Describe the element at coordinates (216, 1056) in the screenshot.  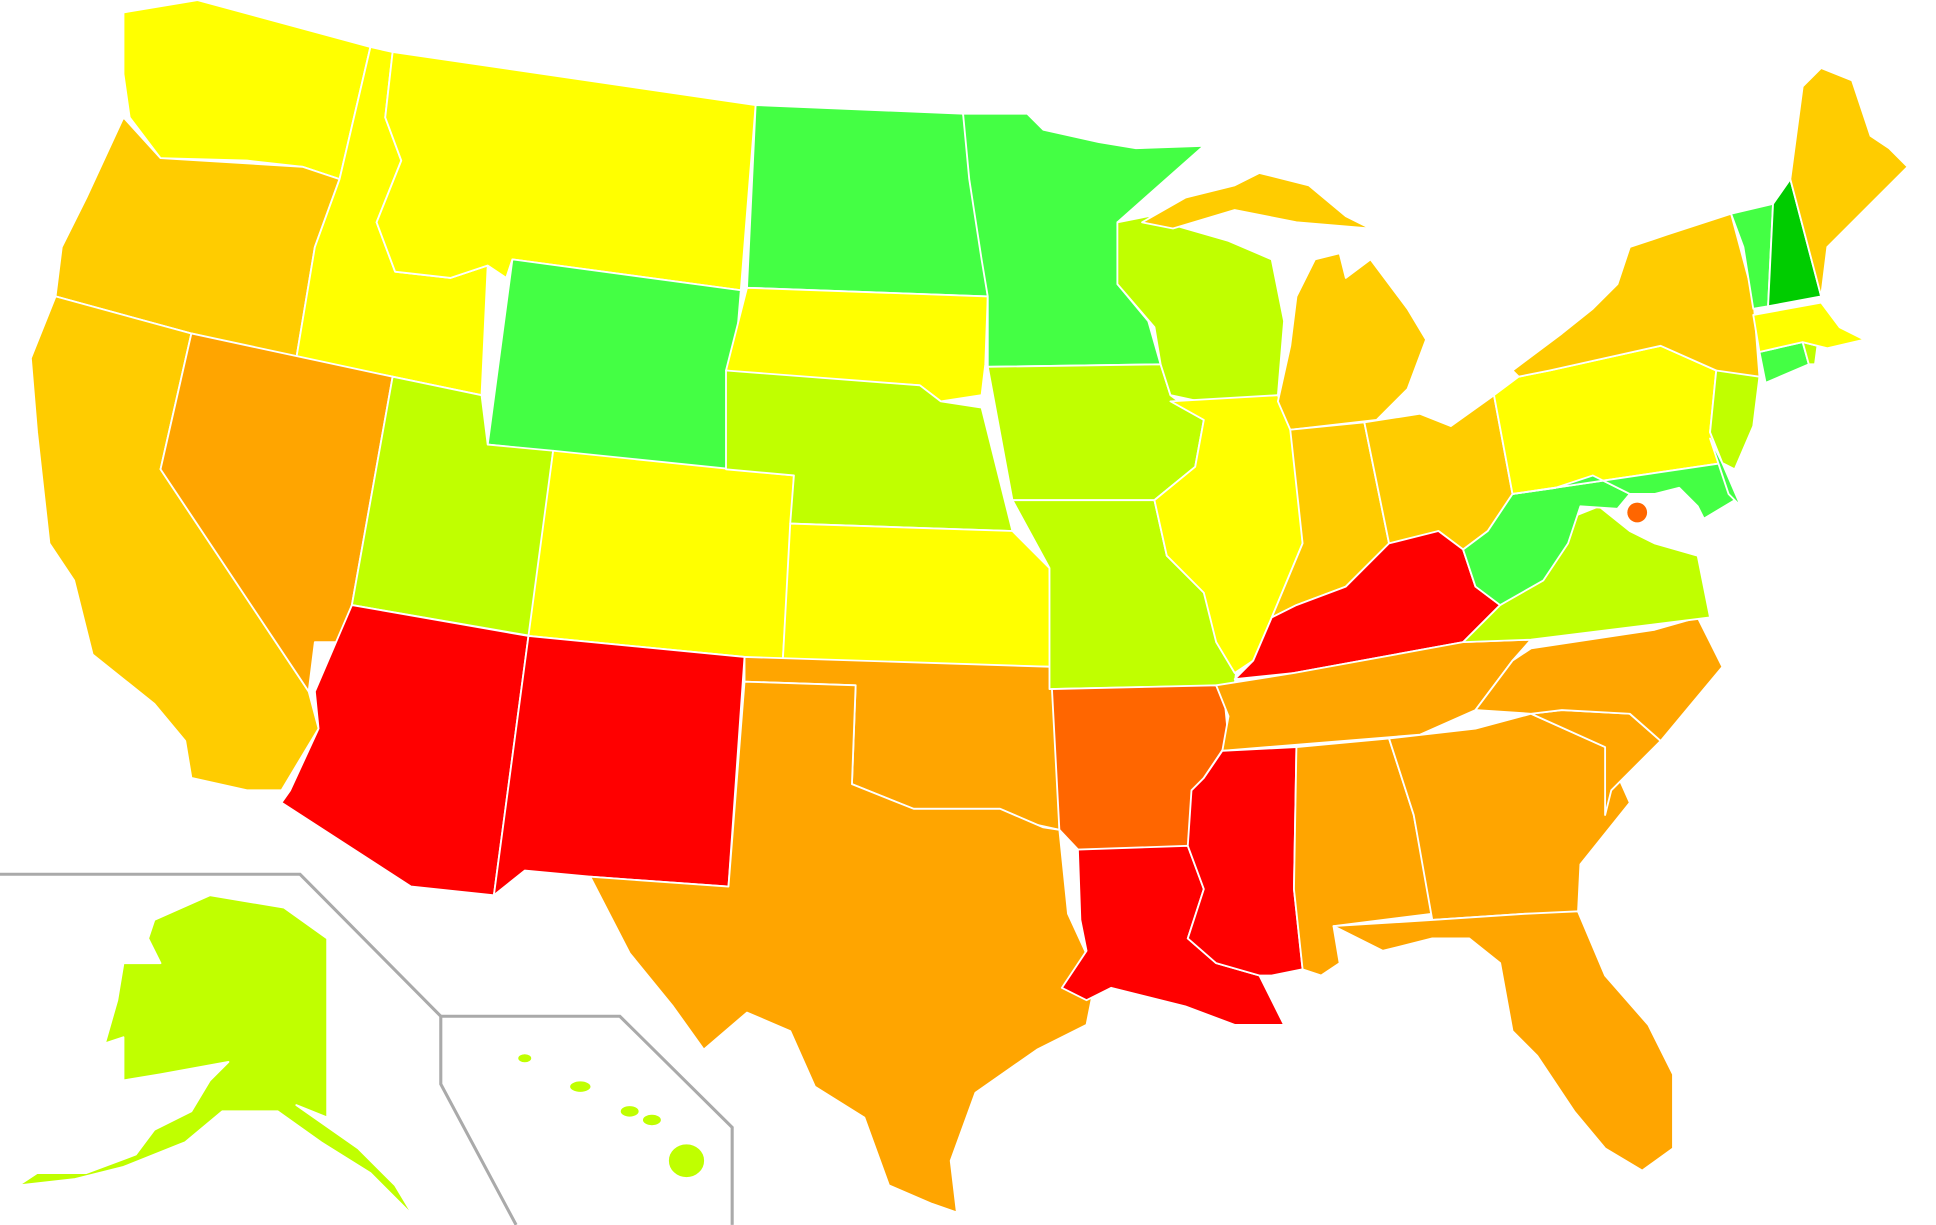
I see `state-ak` at that location.